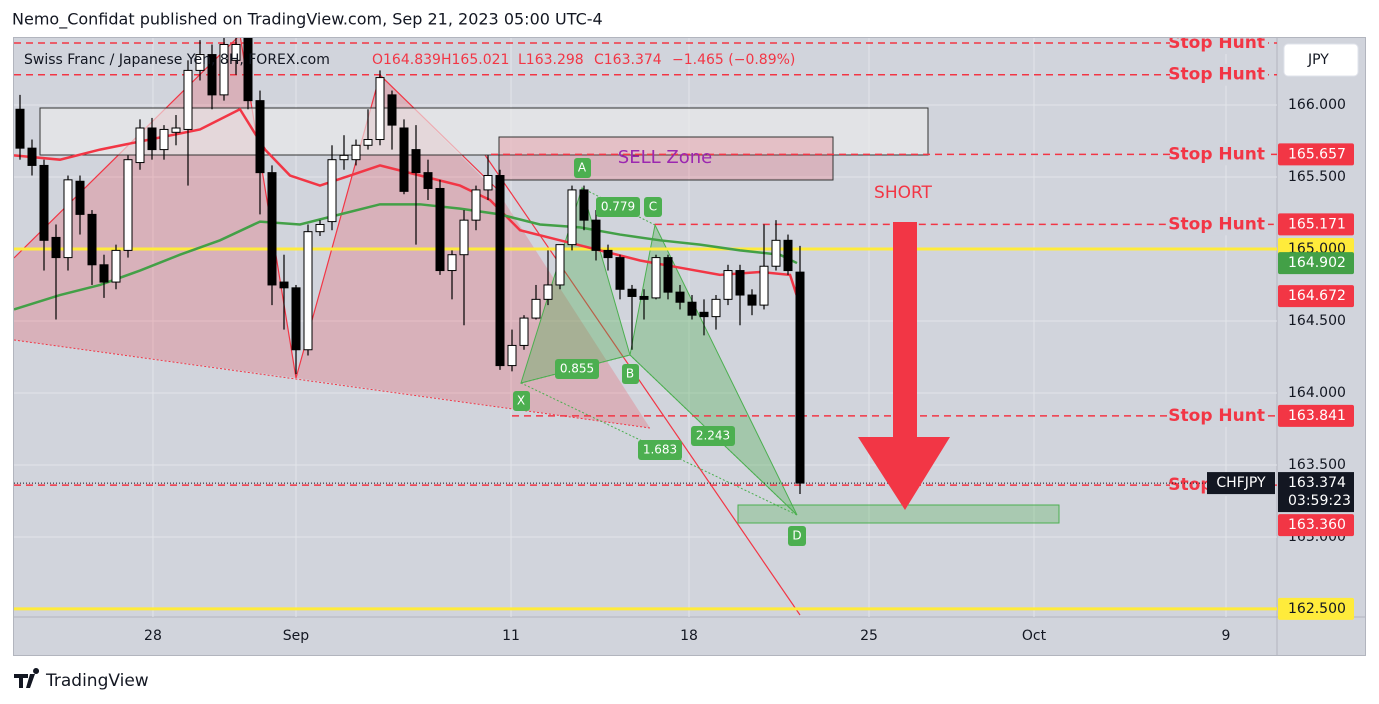  What do you see at coordinates (551, 60) in the screenshot?
I see `ohlc-low: L163.298` at bounding box center [551, 60].